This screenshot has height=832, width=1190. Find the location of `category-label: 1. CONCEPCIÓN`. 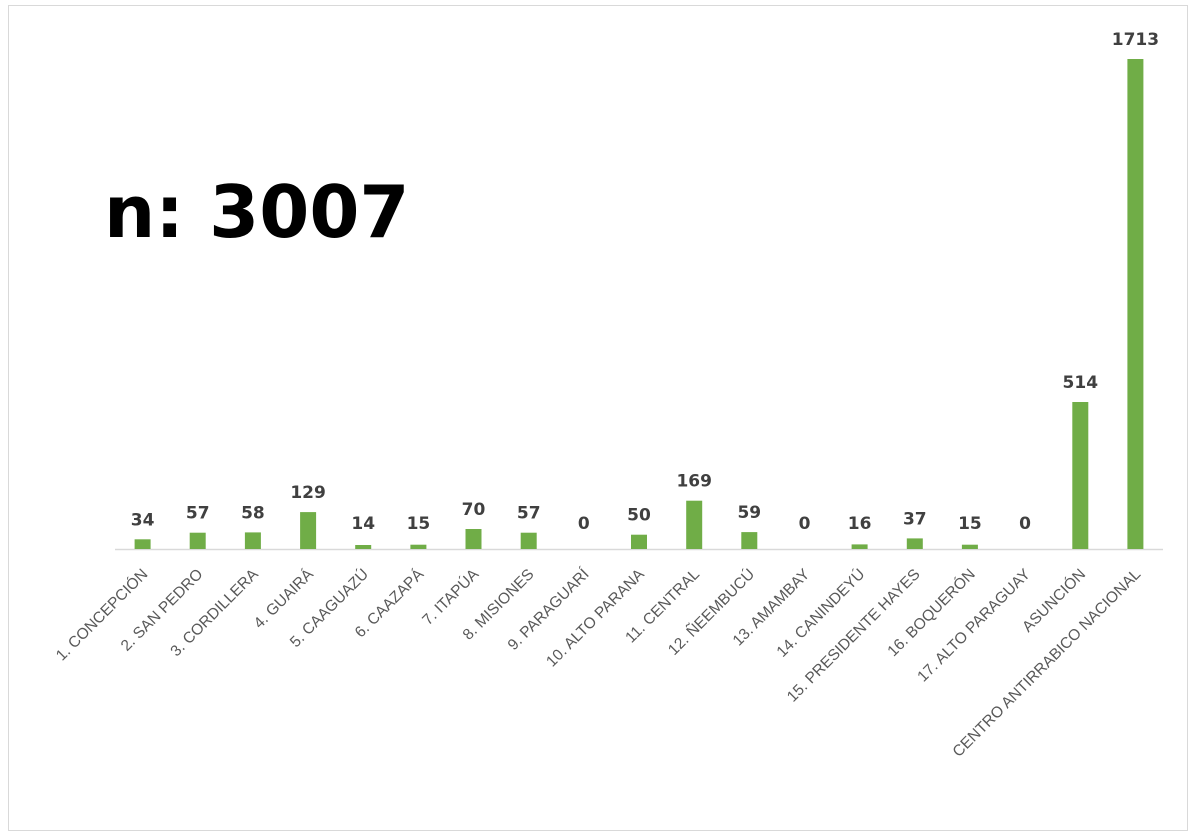

category-label: 1. CONCEPCIÓN is located at coordinates (102, 615).